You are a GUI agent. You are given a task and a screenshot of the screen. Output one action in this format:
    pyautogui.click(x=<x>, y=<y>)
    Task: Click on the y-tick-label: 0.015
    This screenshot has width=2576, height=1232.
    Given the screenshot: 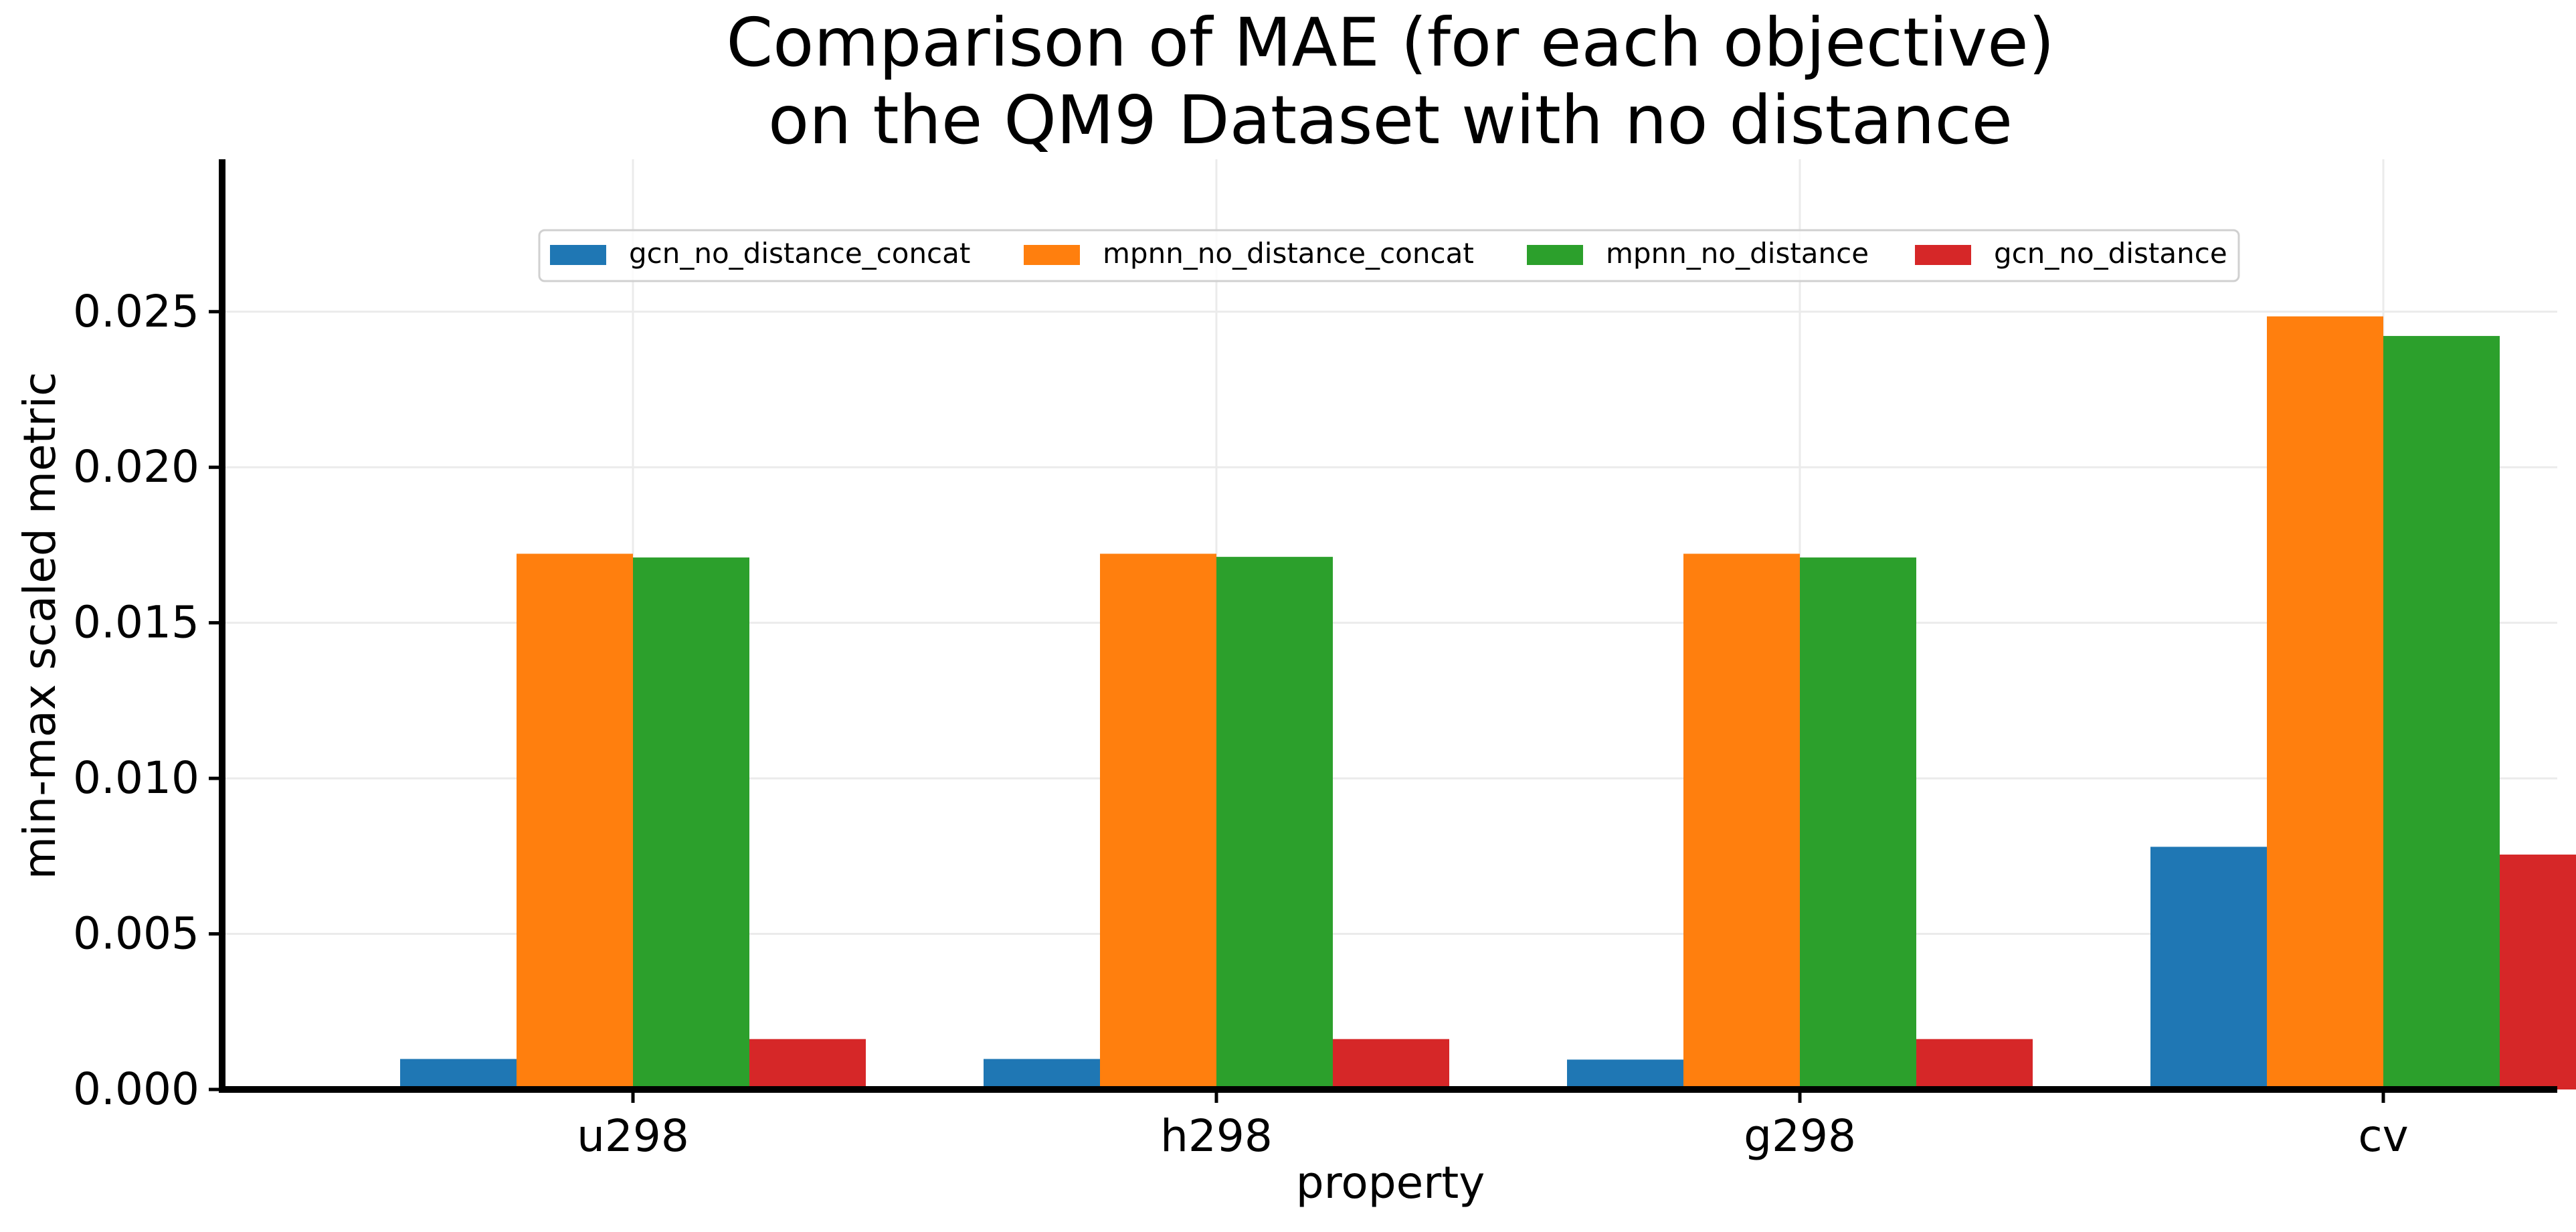 What is the action you would take?
    pyautogui.click(x=136, y=622)
    